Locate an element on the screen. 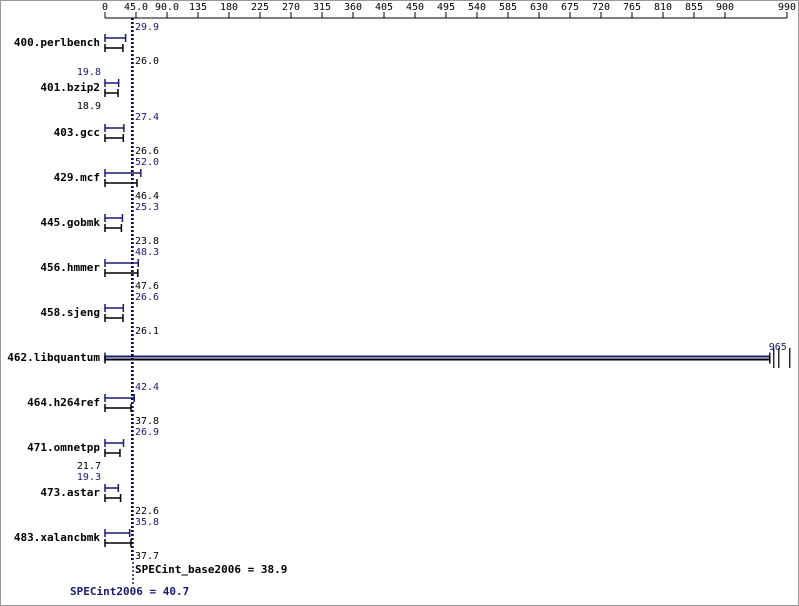  value-label: 37.8 is located at coordinates (147, 421).